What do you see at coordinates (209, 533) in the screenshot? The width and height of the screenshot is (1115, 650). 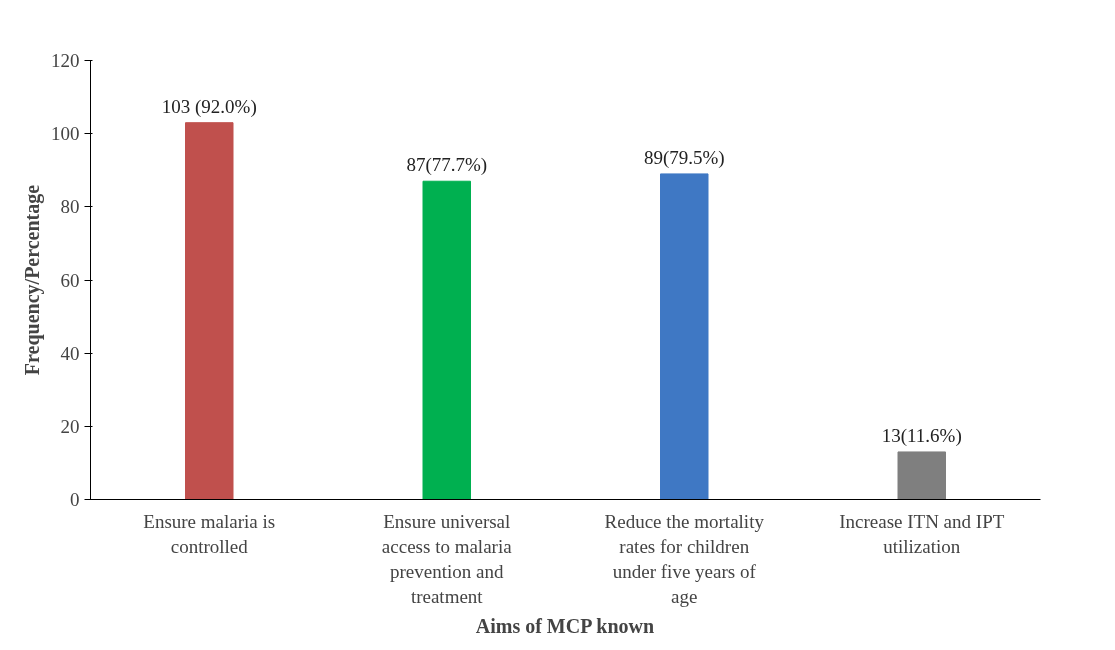 I see `x-tick-label: Ensure malaria is controlled` at bounding box center [209, 533].